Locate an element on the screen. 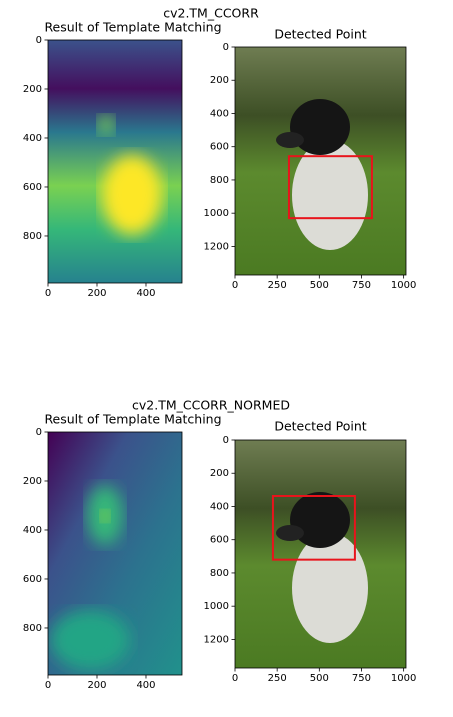  suptitle: cv2.TM_CCORR_NORMED is located at coordinates (211, 405).